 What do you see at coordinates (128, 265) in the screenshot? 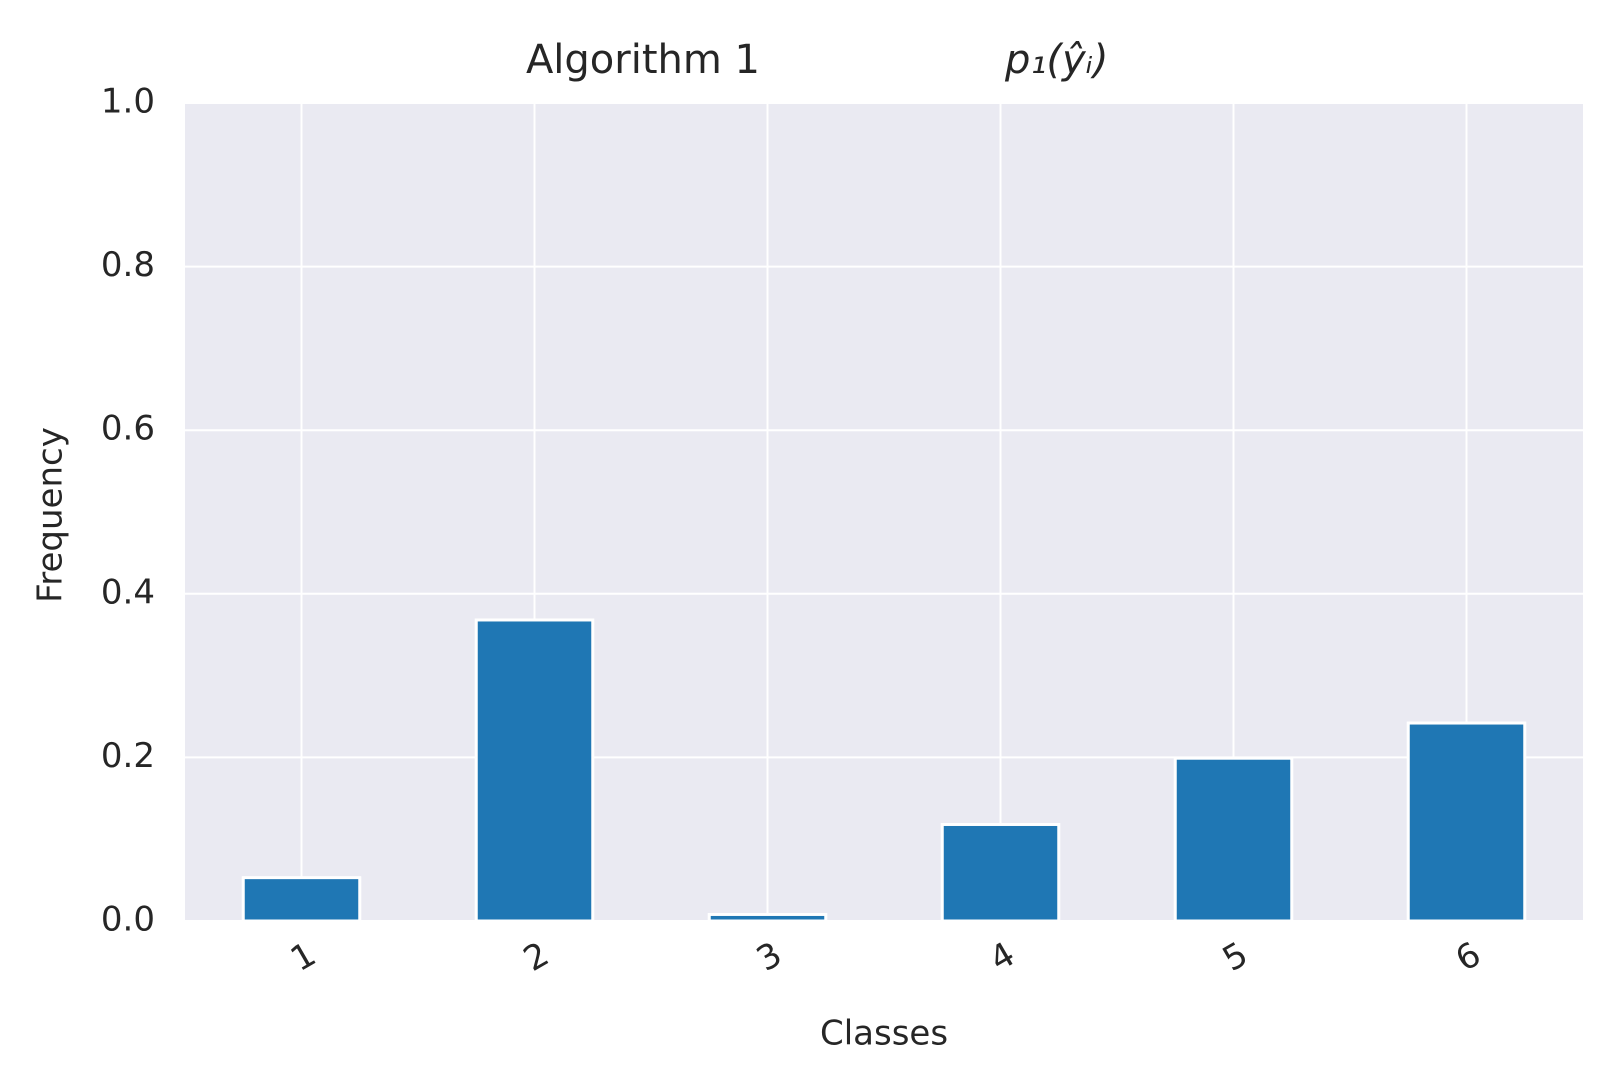
I see `y-tick-label: 0.8` at bounding box center [128, 265].